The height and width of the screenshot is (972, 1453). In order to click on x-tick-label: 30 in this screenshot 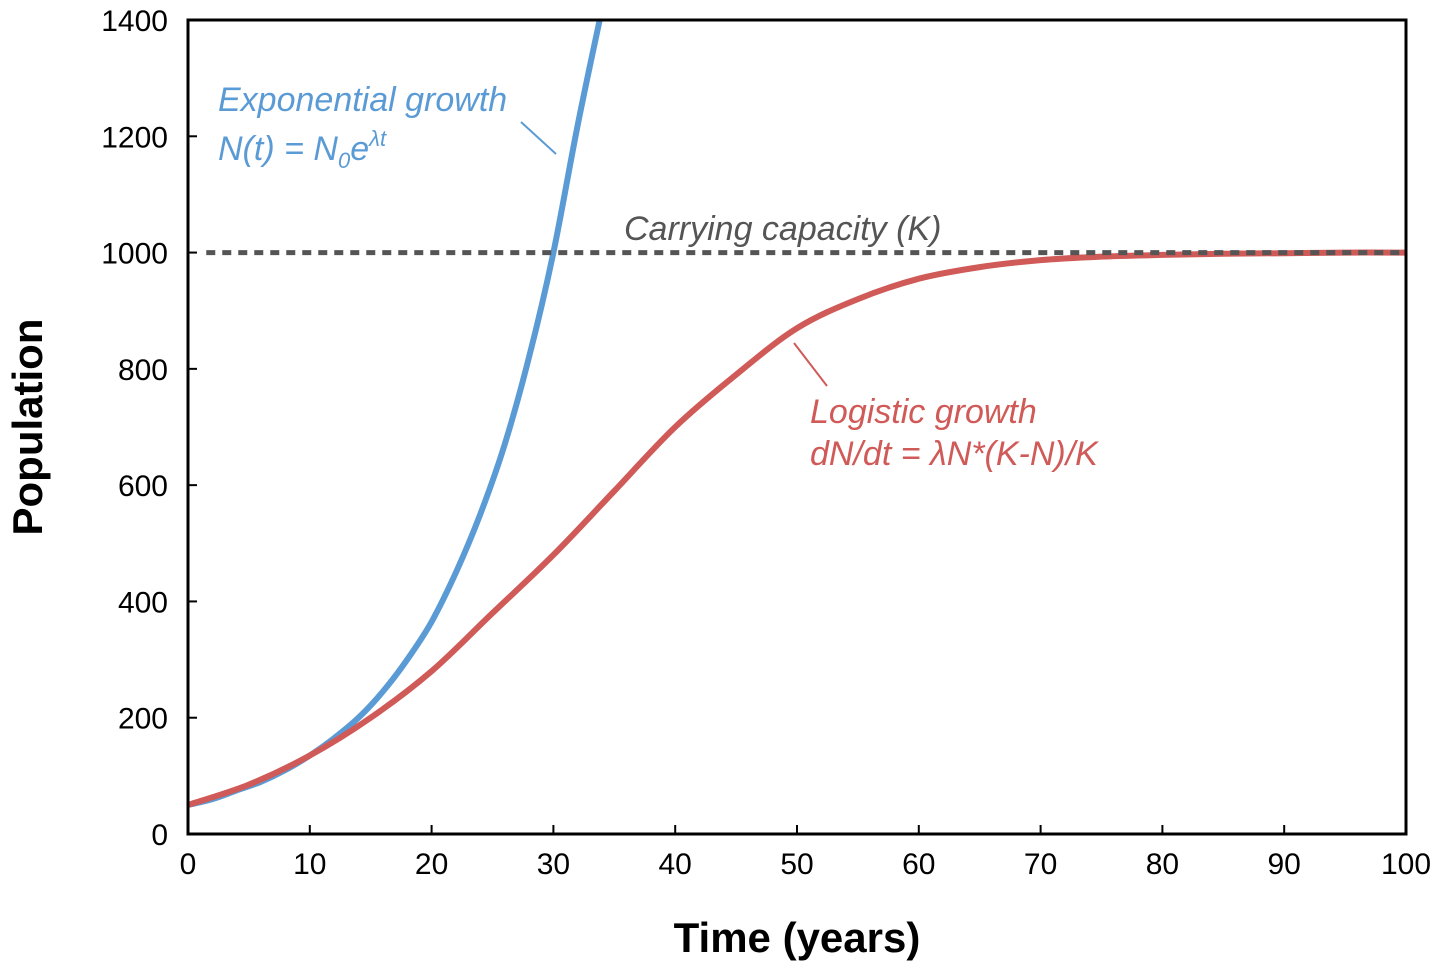, I will do `click(553, 864)`.